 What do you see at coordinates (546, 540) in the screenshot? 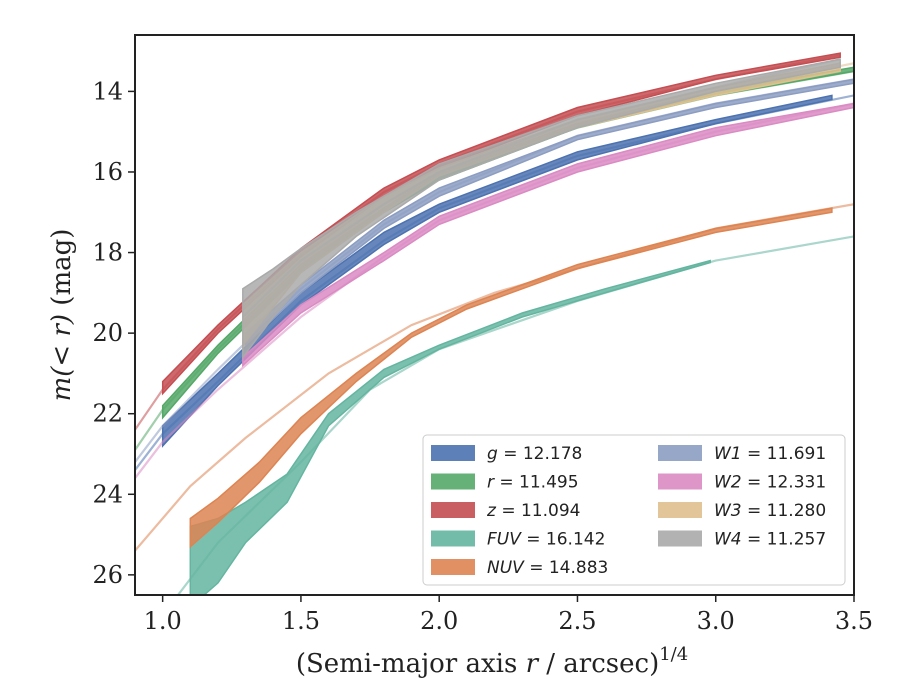
I see `legend-label-fuv: FUV = 16.142` at bounding box center [546, 540].